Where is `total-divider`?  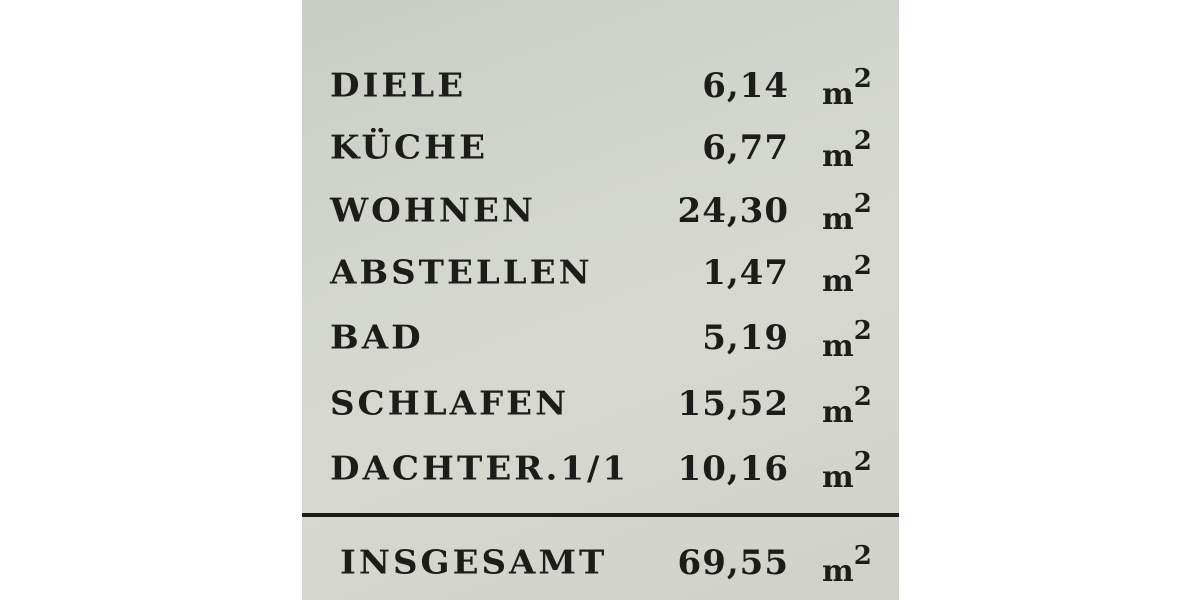 total-divider is located at coordinates (600, 515).